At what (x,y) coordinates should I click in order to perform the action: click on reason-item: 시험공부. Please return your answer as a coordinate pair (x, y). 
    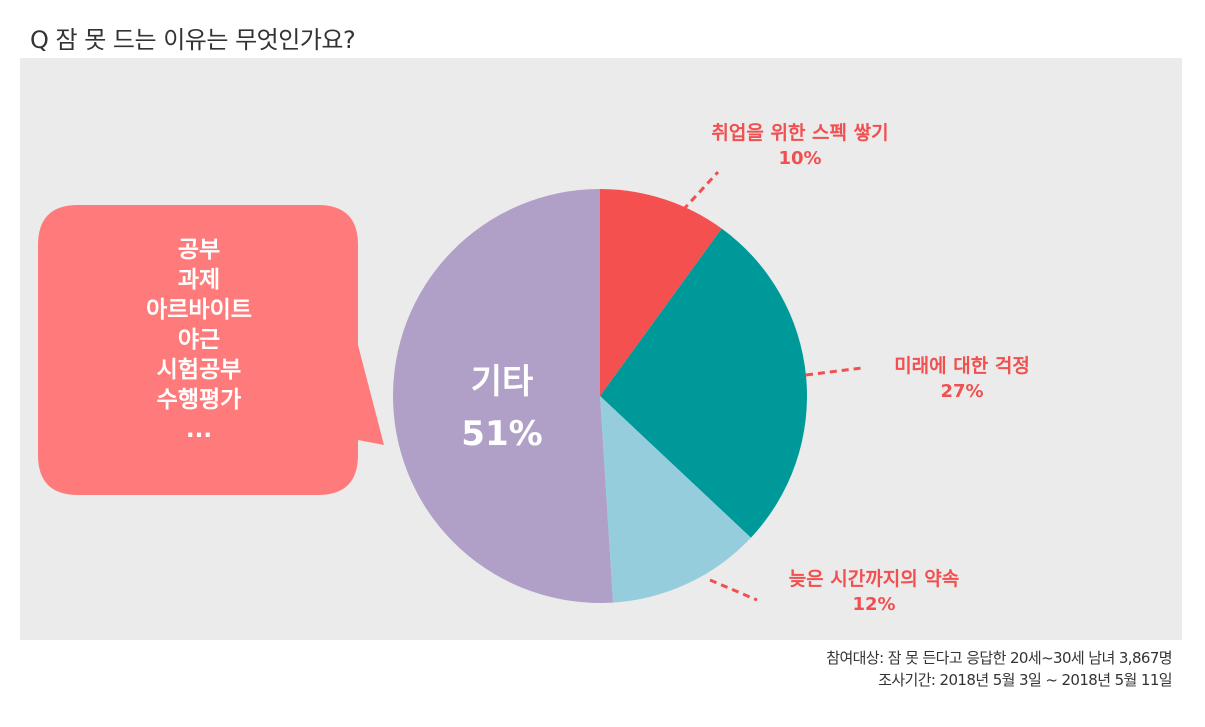
    Looking at the image, I should click on (199, 370).